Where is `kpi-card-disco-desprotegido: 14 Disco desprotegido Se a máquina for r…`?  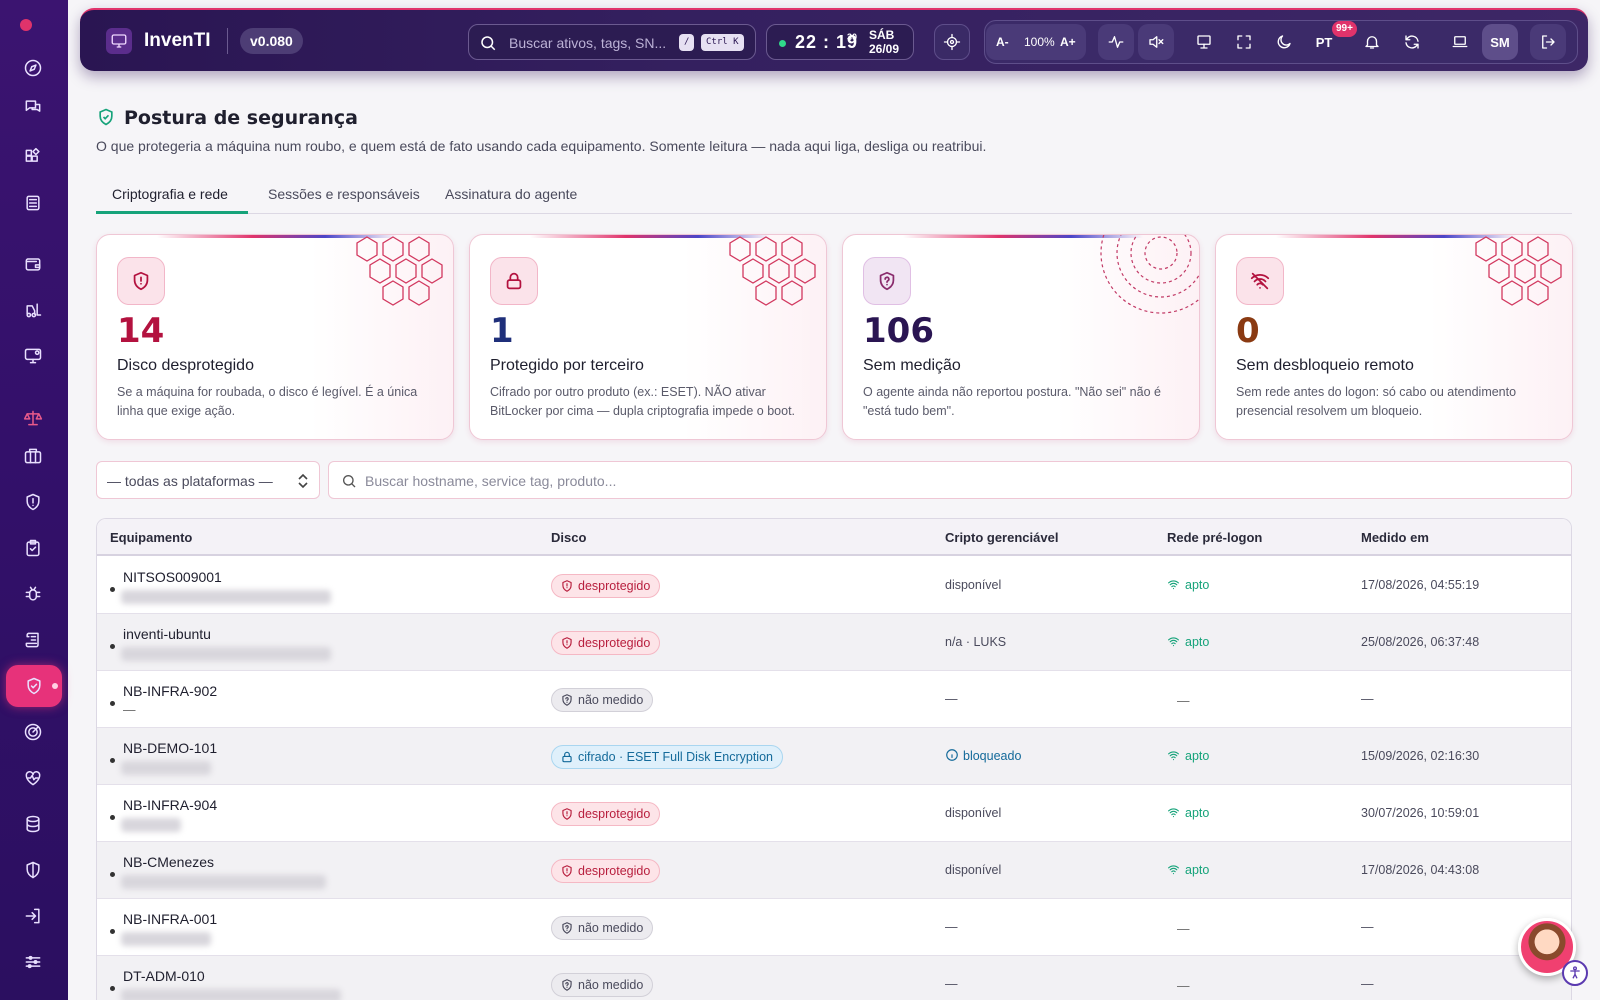 kpi-card-disco-desprotegido: 14 Disco desprotegido Se a máquina for r… is located at coordinates (275, 337).